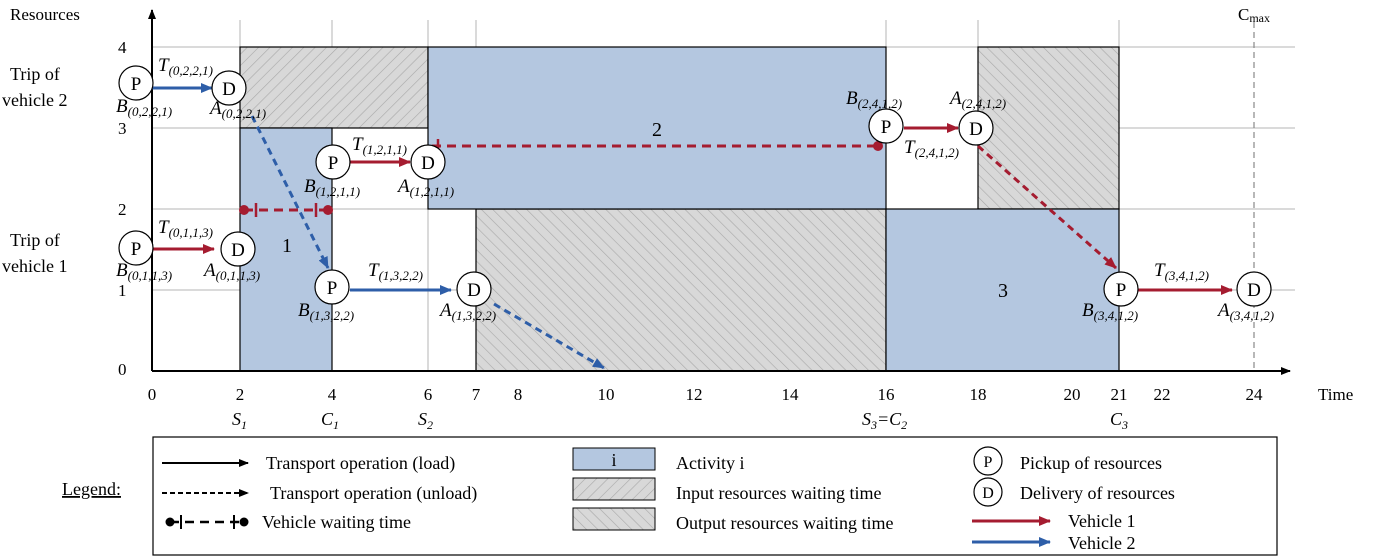 This screenshot has height=559, width=1384. Describe the element at coordinates (239, 420) in the screenshot. I see `milestone-s1: S1` at that location.